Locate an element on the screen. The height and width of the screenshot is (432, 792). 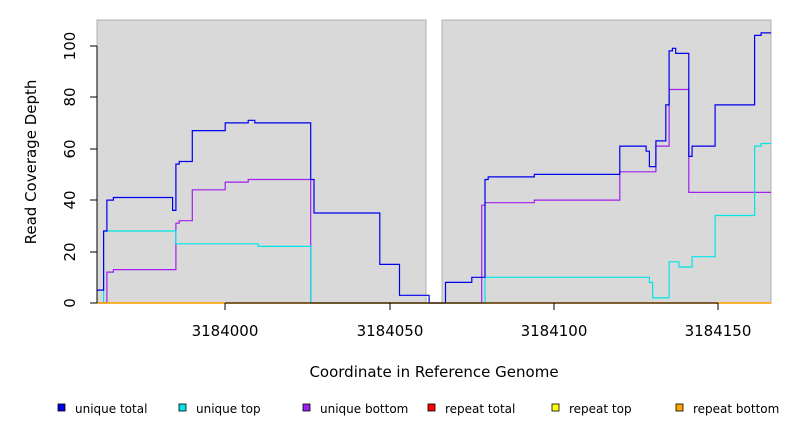
x-tick-label: 3184000 is located at coordinates (225, 331).